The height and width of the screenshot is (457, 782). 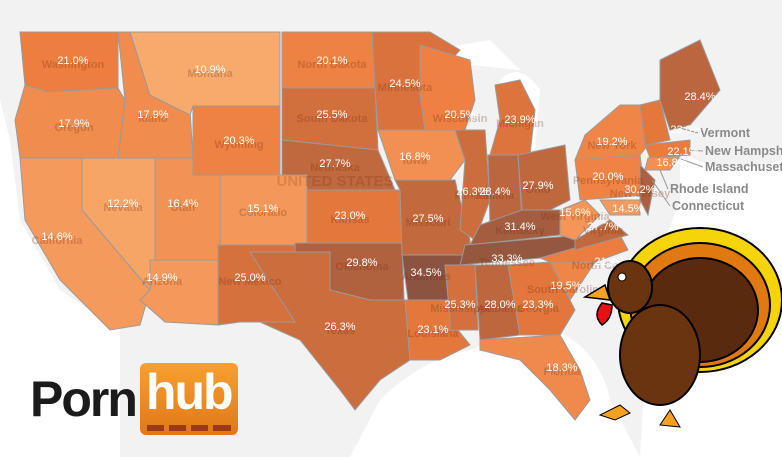 I want to click on state-value-label: 25.0%, so click(x=249, y=278).